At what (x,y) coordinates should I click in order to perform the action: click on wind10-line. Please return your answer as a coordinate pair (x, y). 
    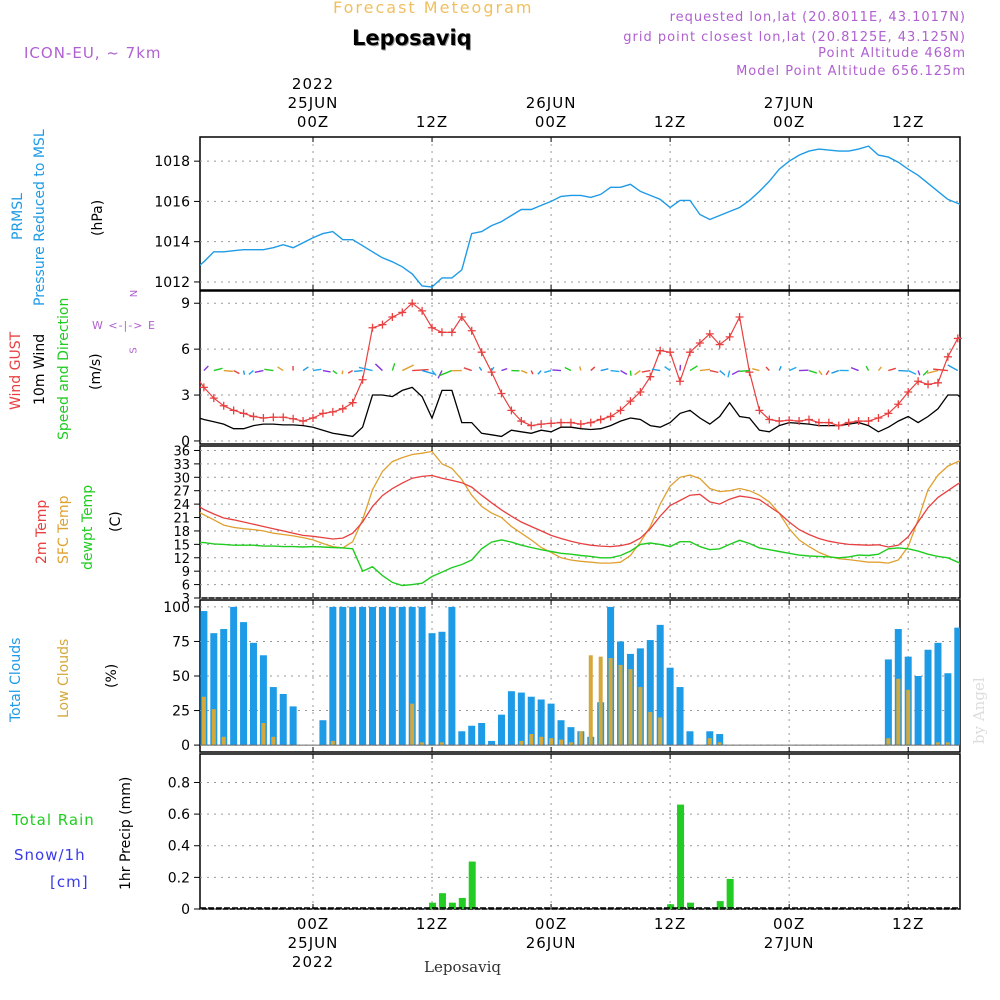
    Looking at the image, I should click on (580, 412).